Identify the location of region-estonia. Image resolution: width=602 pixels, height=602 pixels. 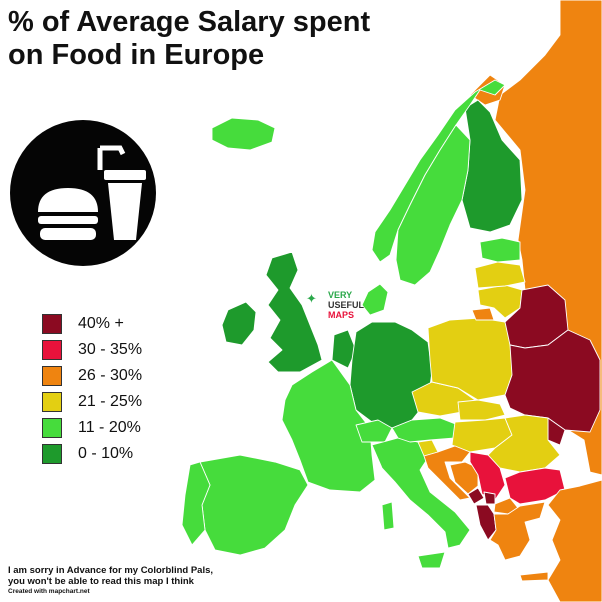
(500, 250).